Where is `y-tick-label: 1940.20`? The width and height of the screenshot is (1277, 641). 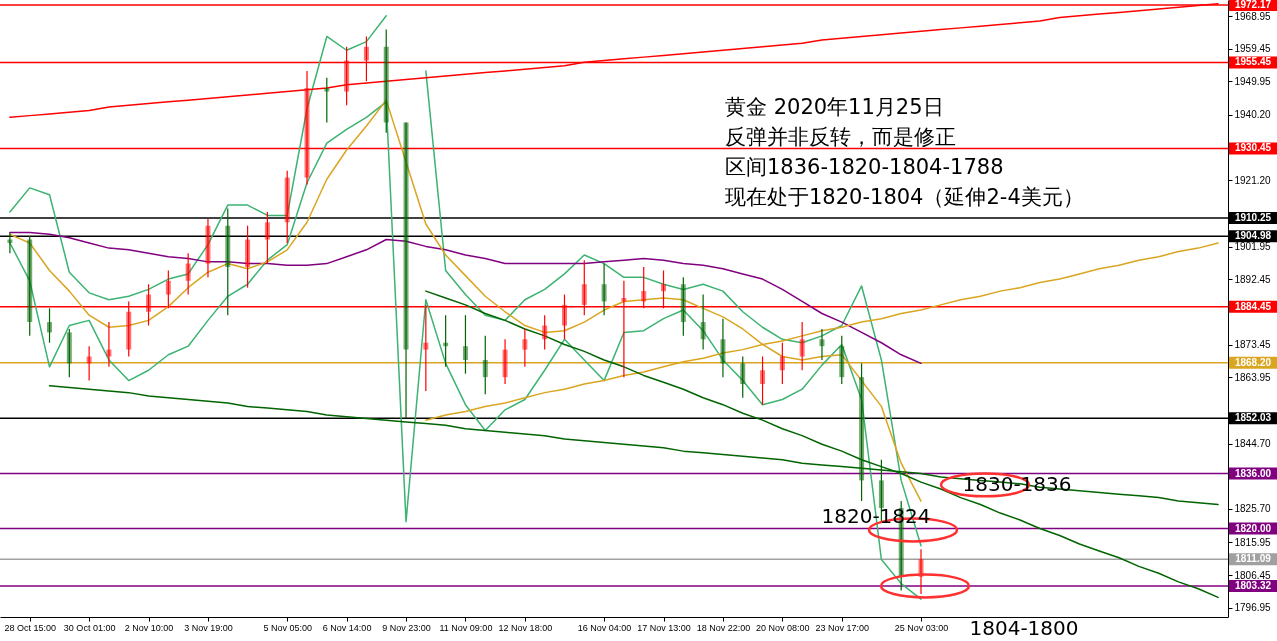 y-tick-label: 1940.20 is located at coordinates (1253, 115).